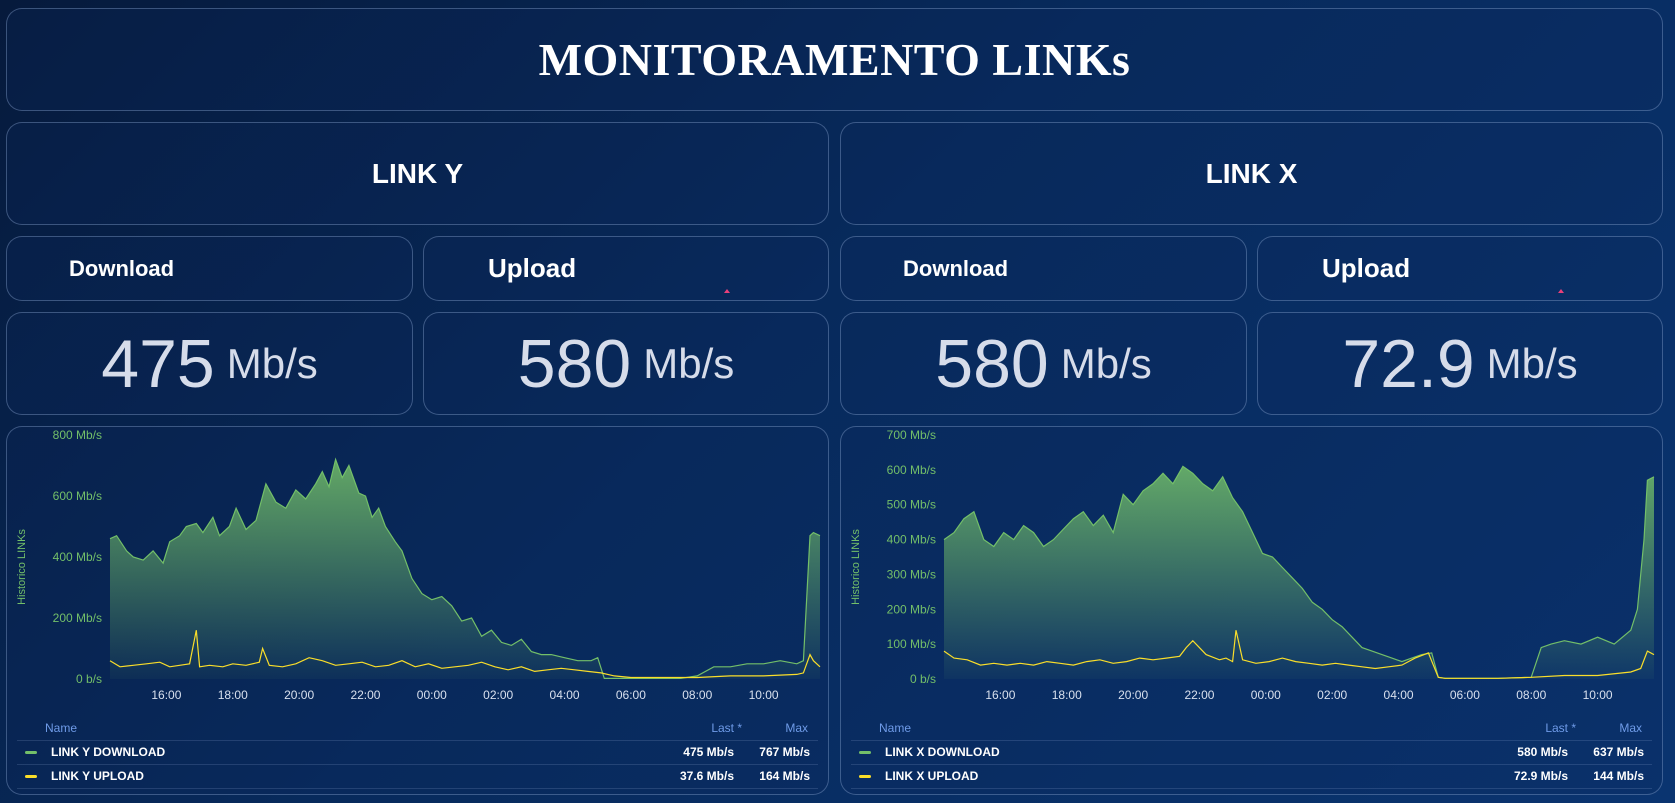 This screenshot has height=803, width=1675. I want to click on legend-series-name: LINK Y DOWNLOAD, so click(108, 752).